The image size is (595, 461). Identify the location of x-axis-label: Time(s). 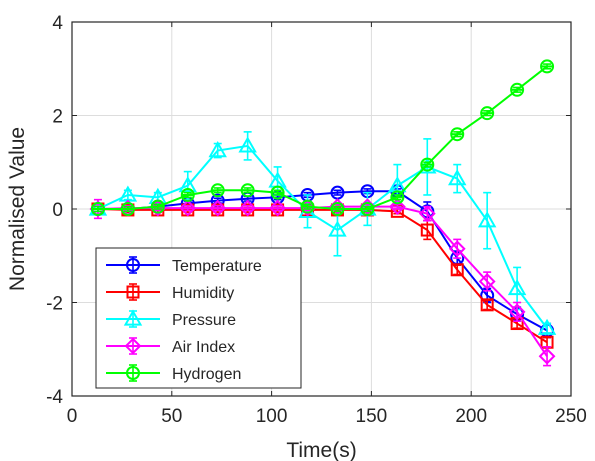
(321, 450).